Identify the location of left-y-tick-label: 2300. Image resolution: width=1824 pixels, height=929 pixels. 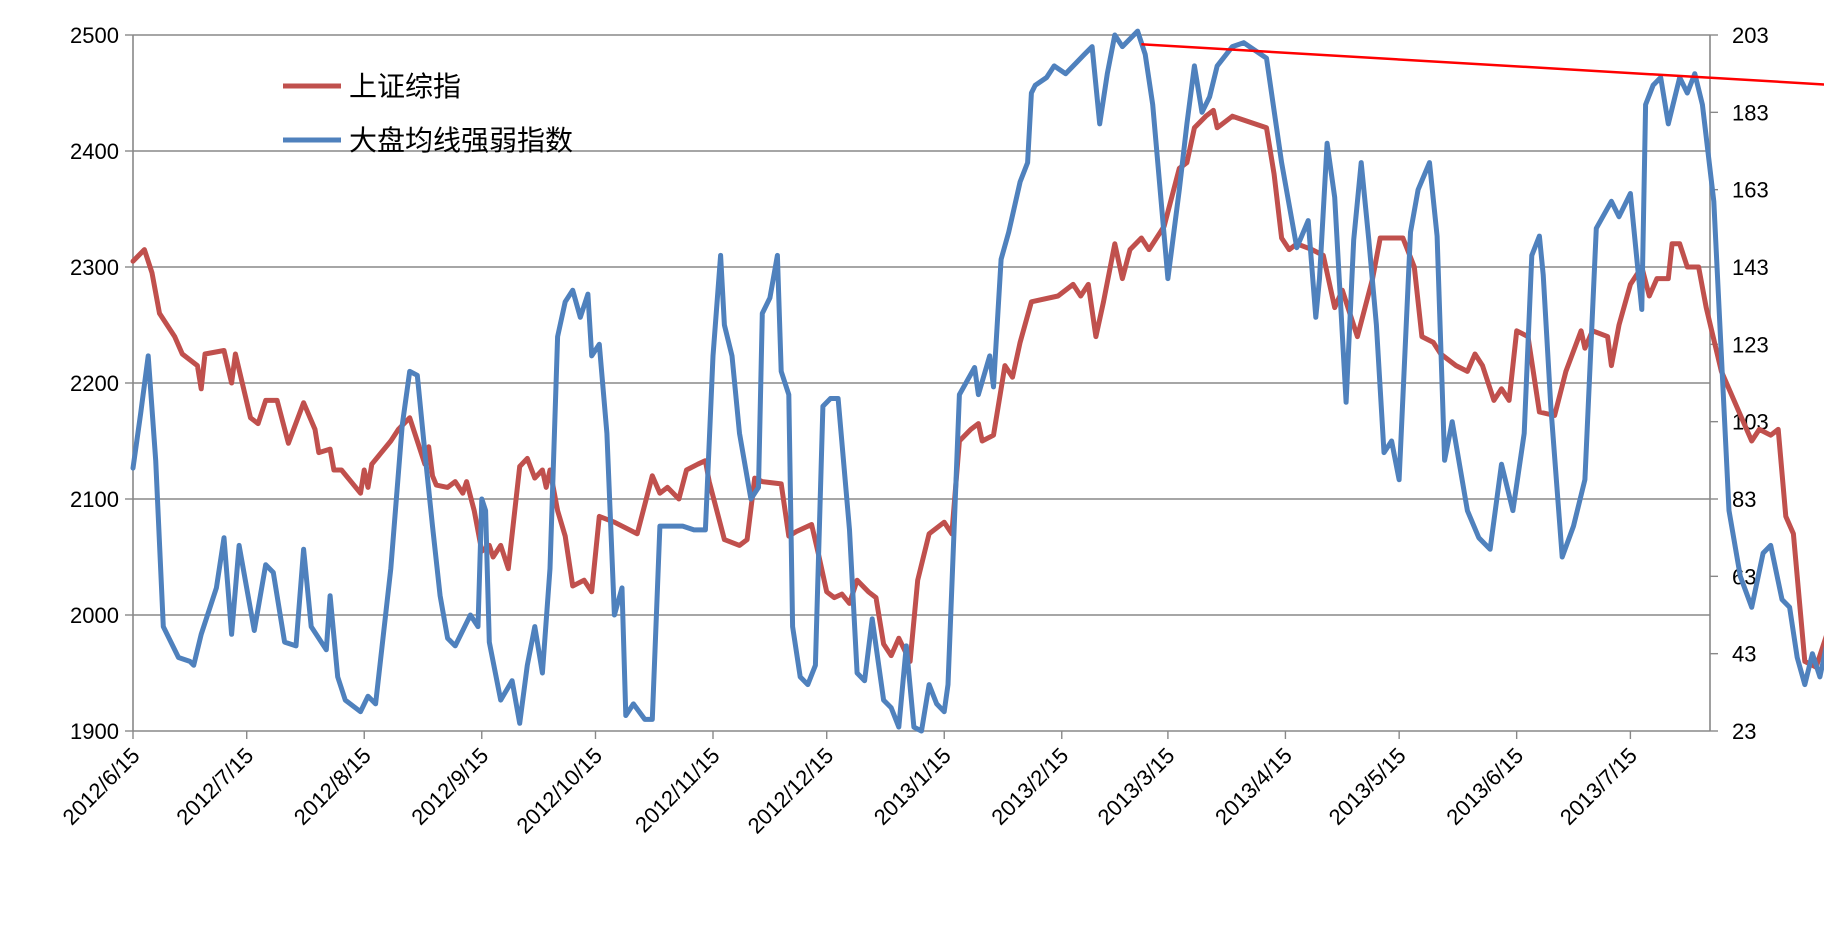
(94, 267).